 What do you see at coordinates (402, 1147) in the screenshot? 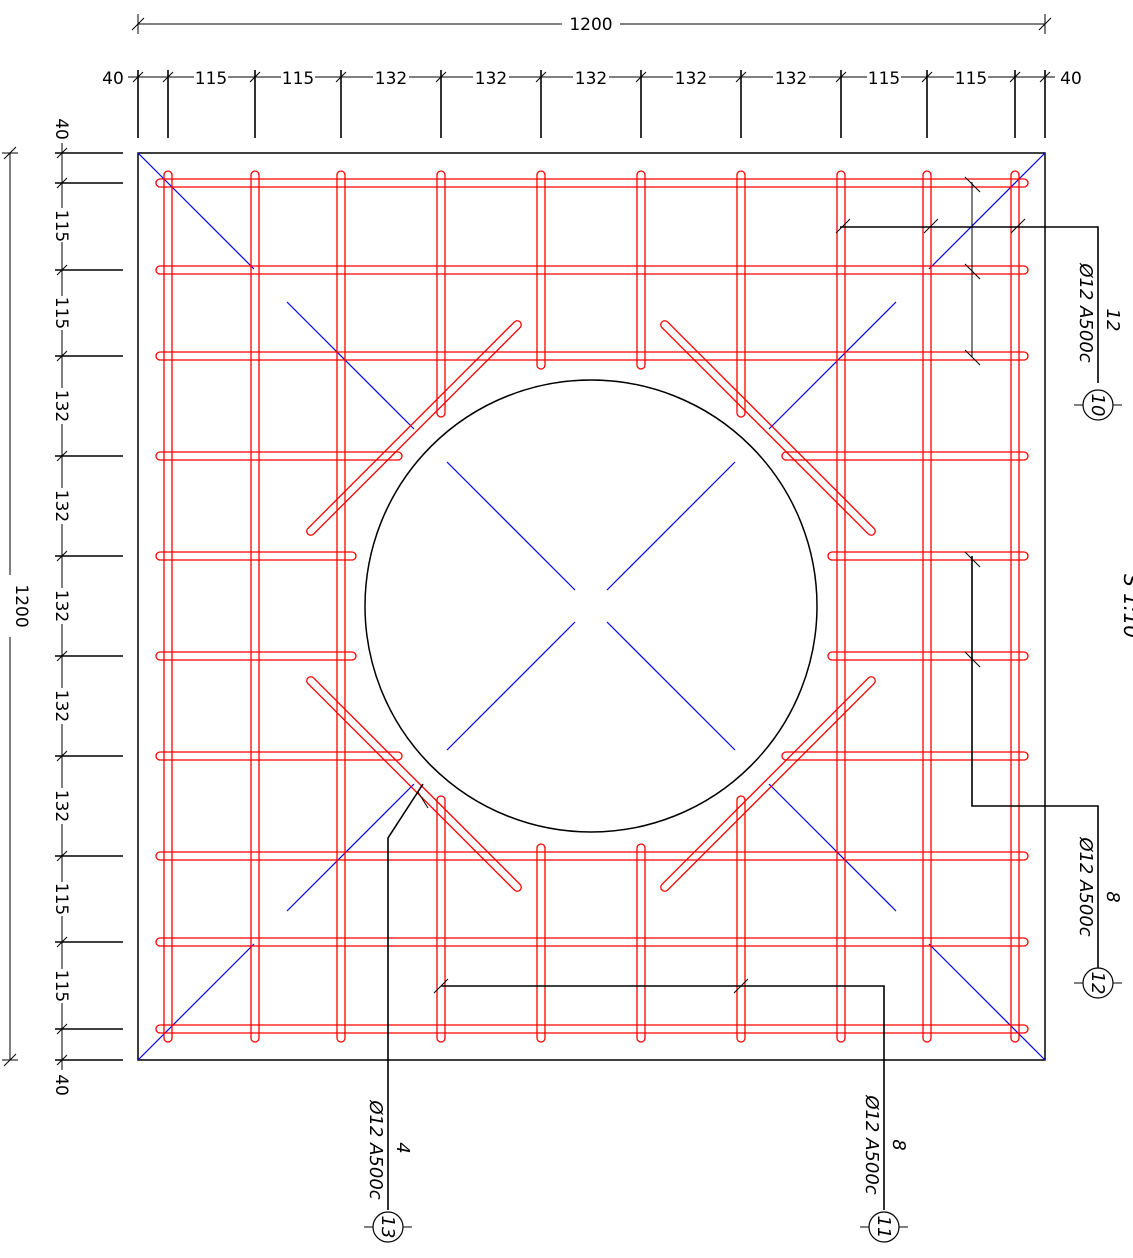
I see `callout-13-count: 4` at bounding box center [402, 1147].